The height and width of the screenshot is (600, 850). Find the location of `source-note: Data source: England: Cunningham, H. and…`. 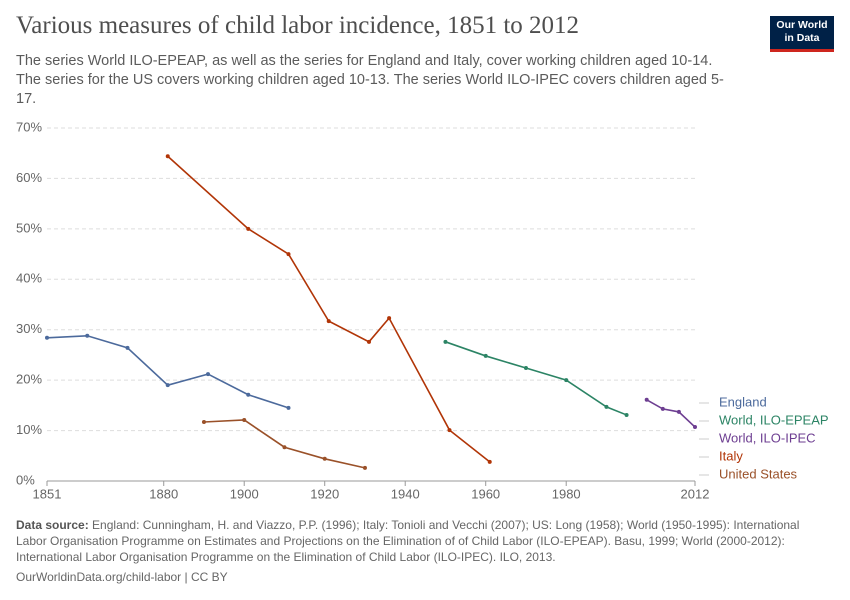

source-note: Data source: England: Cunningham, H. and… is located at coordinates (411, 541).